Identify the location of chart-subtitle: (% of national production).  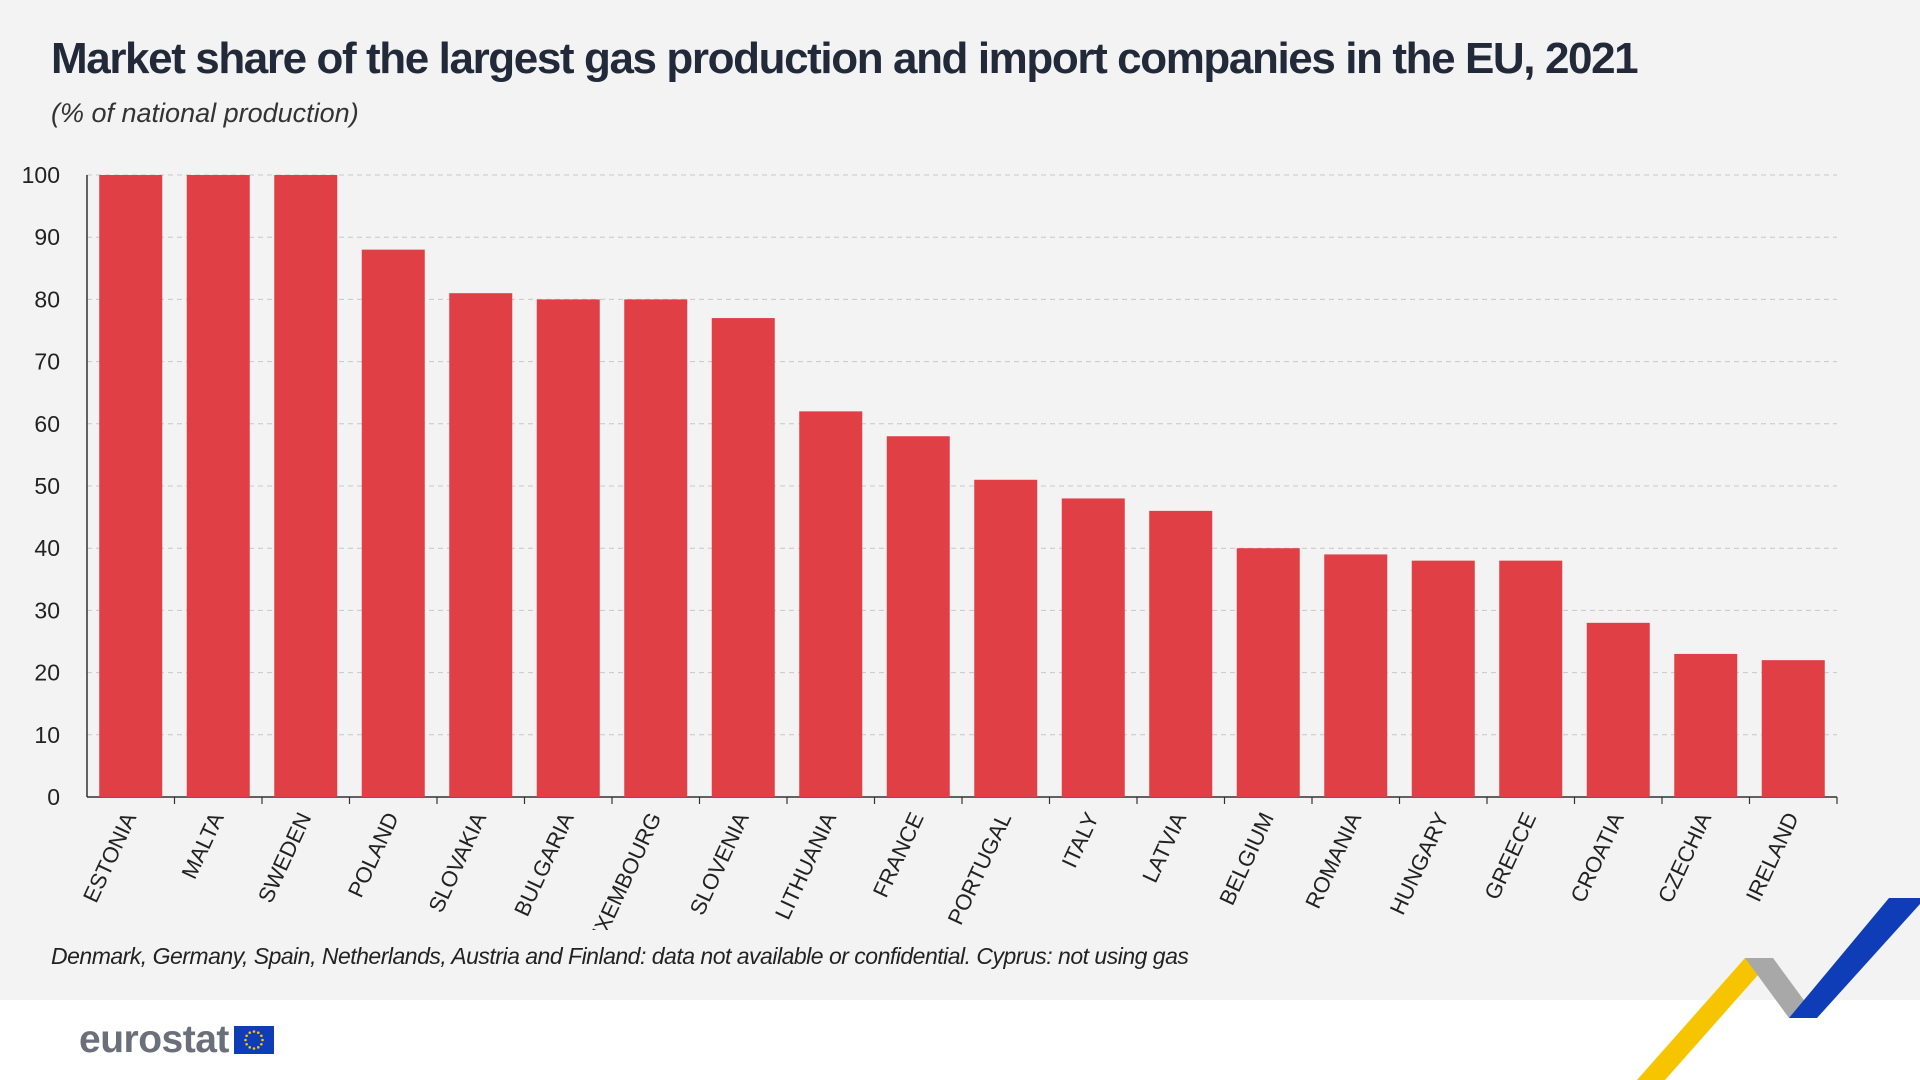
(205, 113).